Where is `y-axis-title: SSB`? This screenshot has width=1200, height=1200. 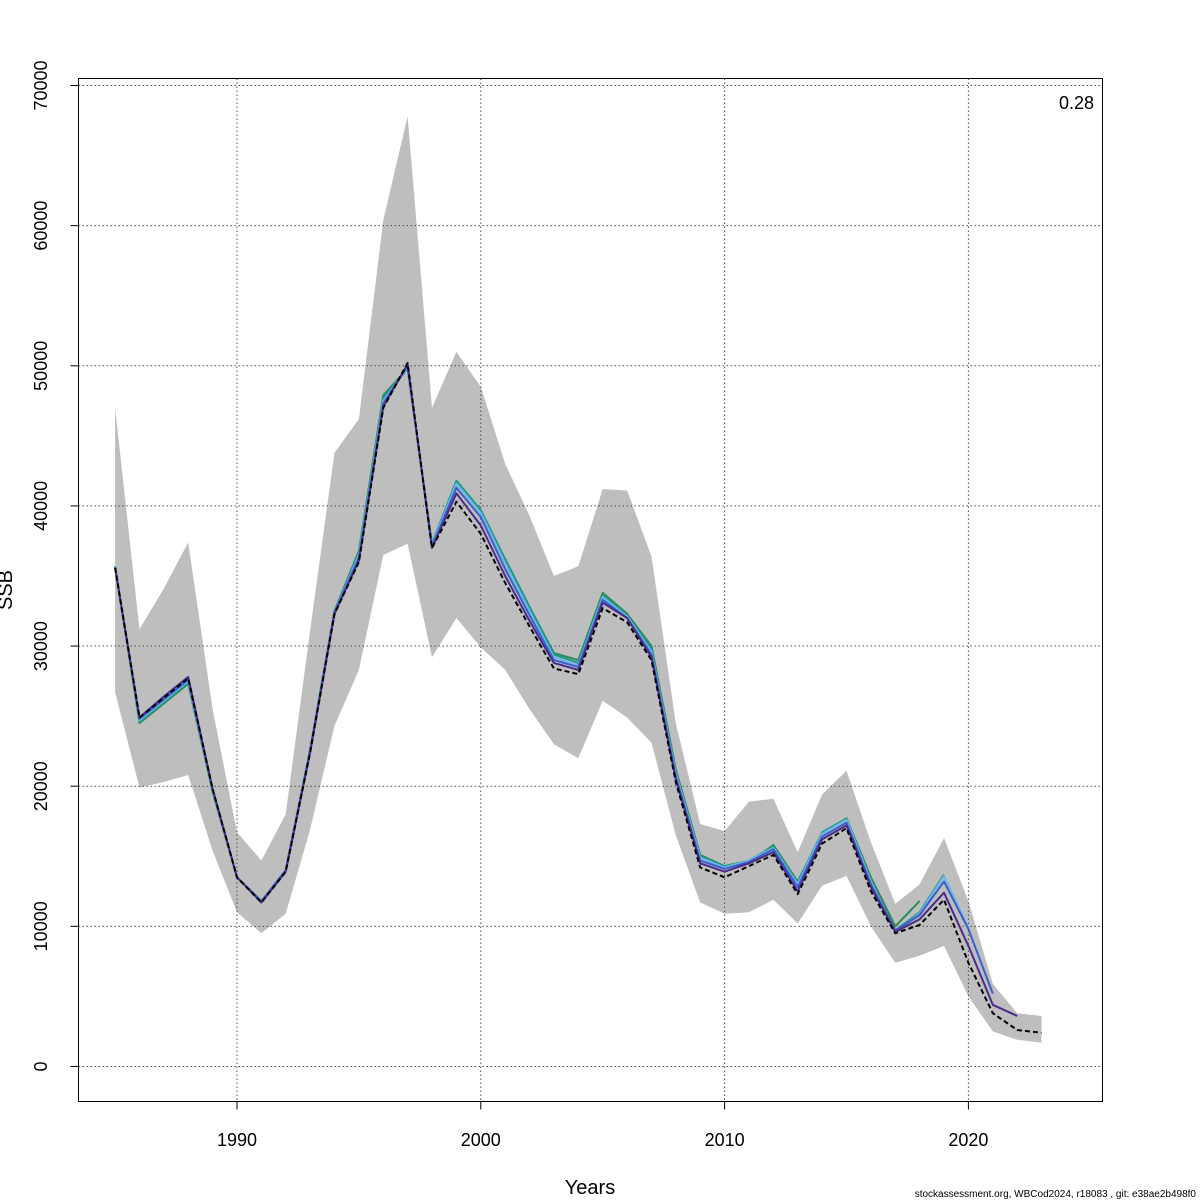 y-axis-title: SSB is located at coordinates (8, 590).